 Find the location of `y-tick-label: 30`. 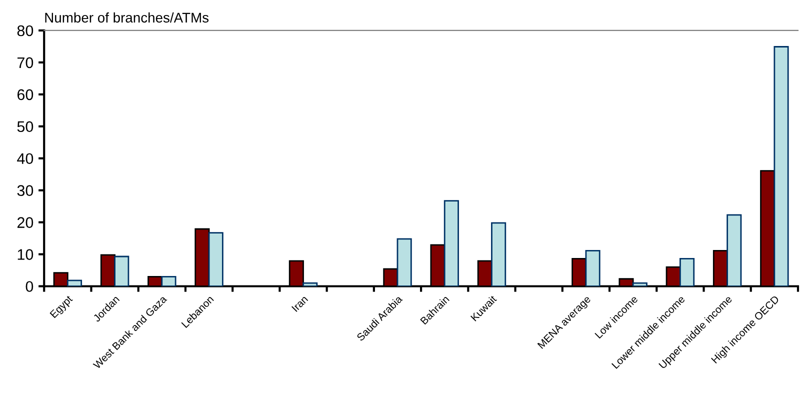

y-tick-label: 30 is located at coordinates (25, 190).